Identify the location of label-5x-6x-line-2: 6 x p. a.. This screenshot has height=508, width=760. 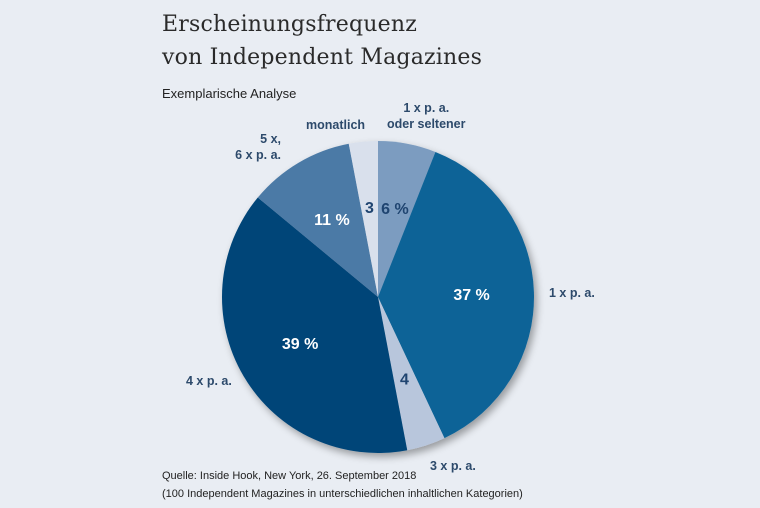
(258, 155).